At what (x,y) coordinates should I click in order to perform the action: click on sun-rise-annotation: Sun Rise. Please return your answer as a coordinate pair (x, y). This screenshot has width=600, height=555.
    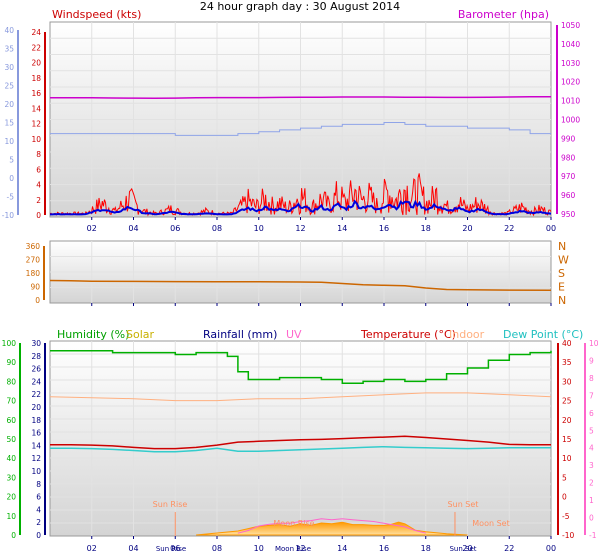
    Looking at the image, I should click on (170, 504).